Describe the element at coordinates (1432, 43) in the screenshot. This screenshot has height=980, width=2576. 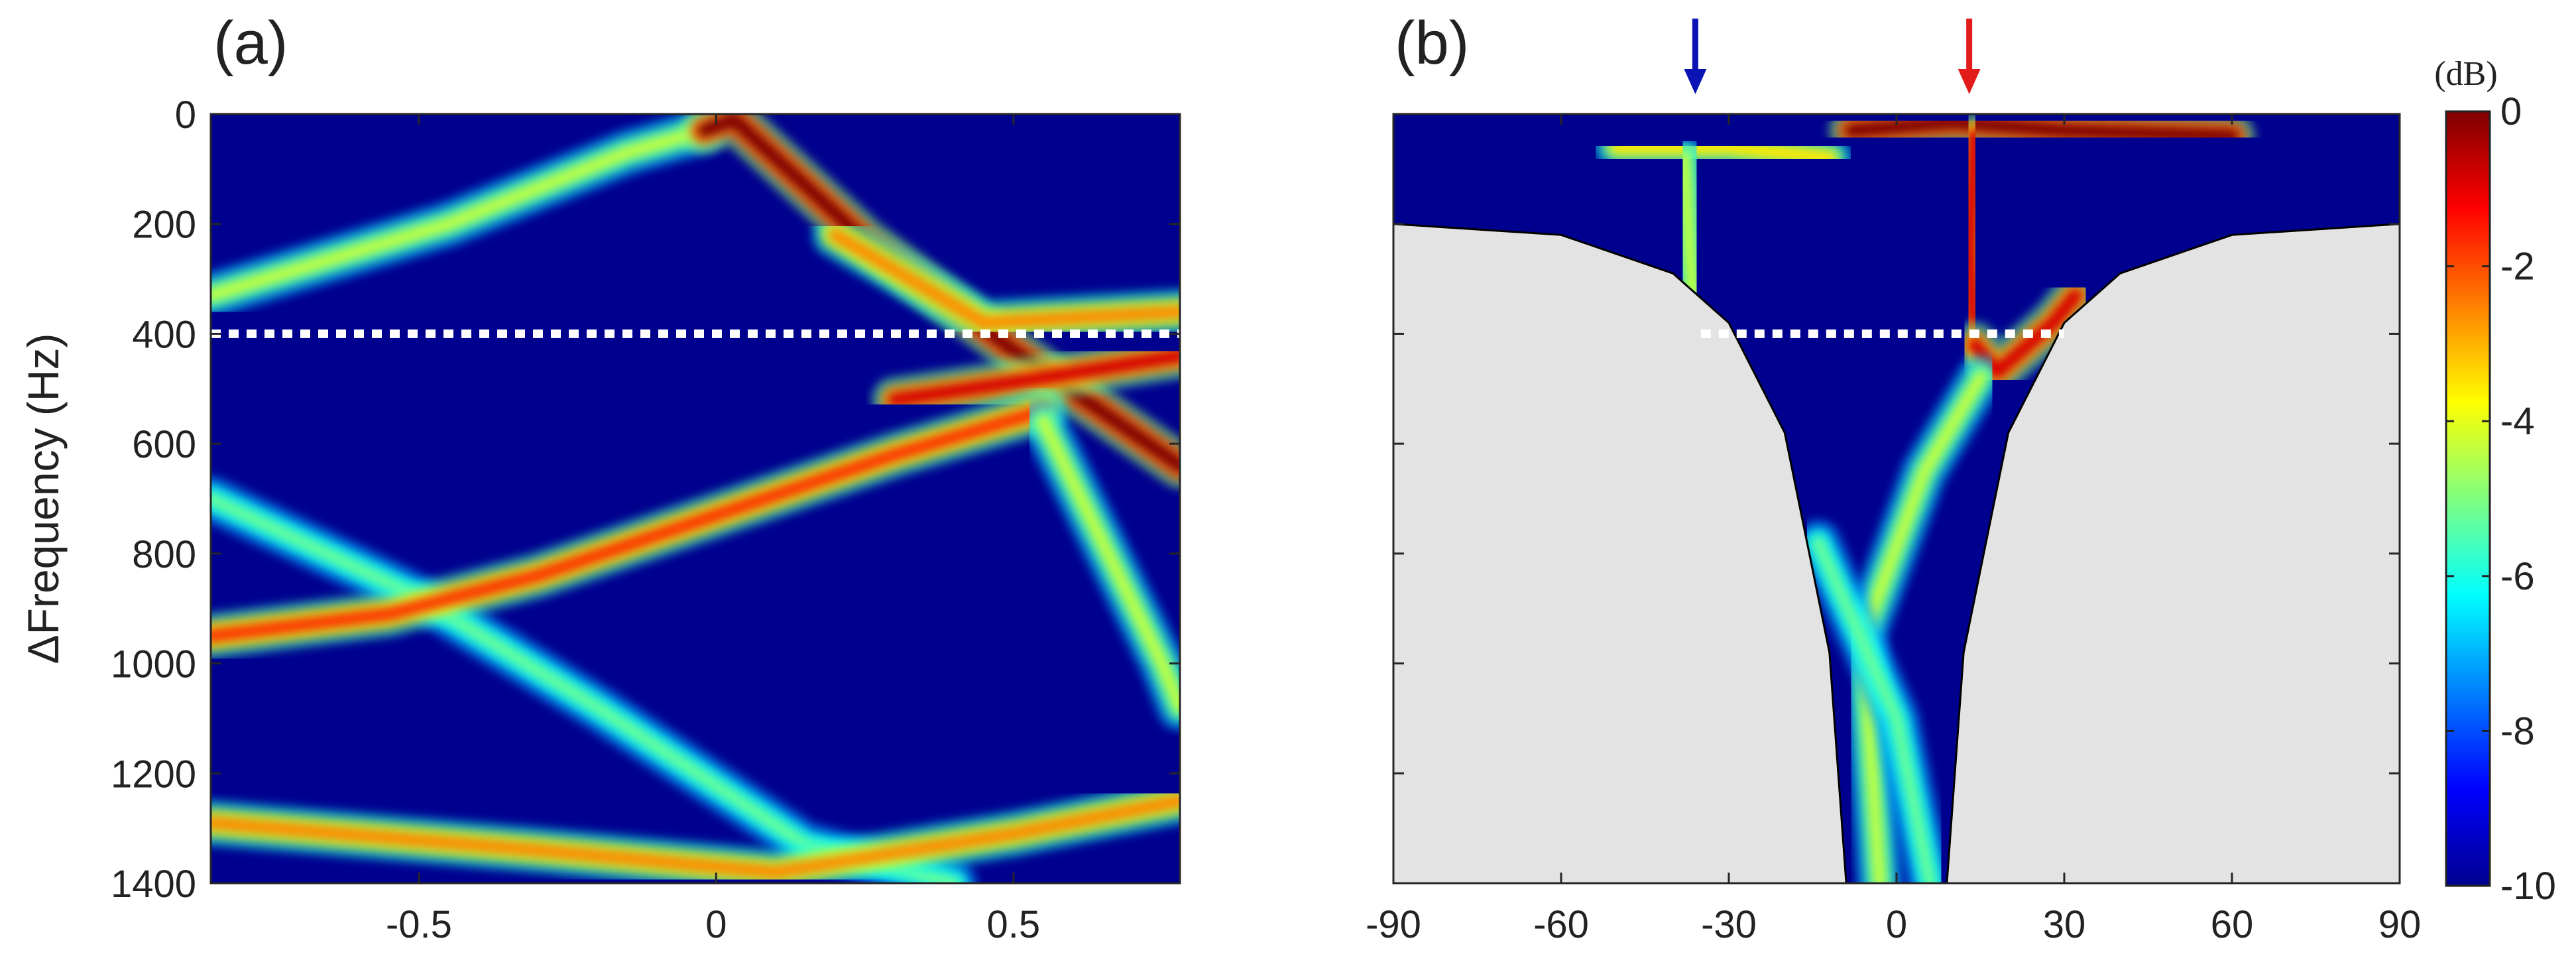
I see `panel-b-label: (b)` at that location.